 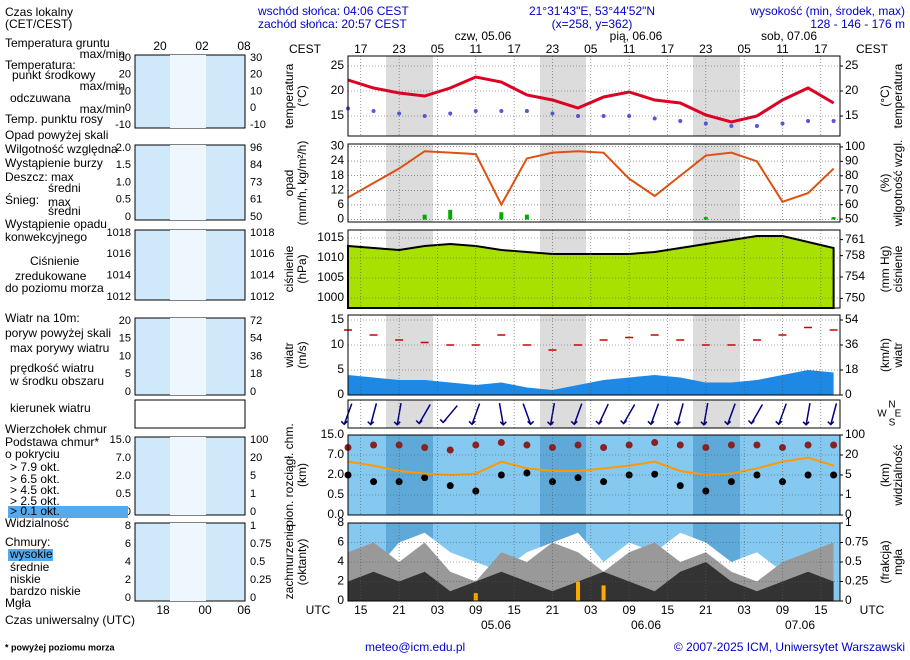 I want to click on legend-text: Czas uniwersalny (UTC), so click(x=70, y=620).